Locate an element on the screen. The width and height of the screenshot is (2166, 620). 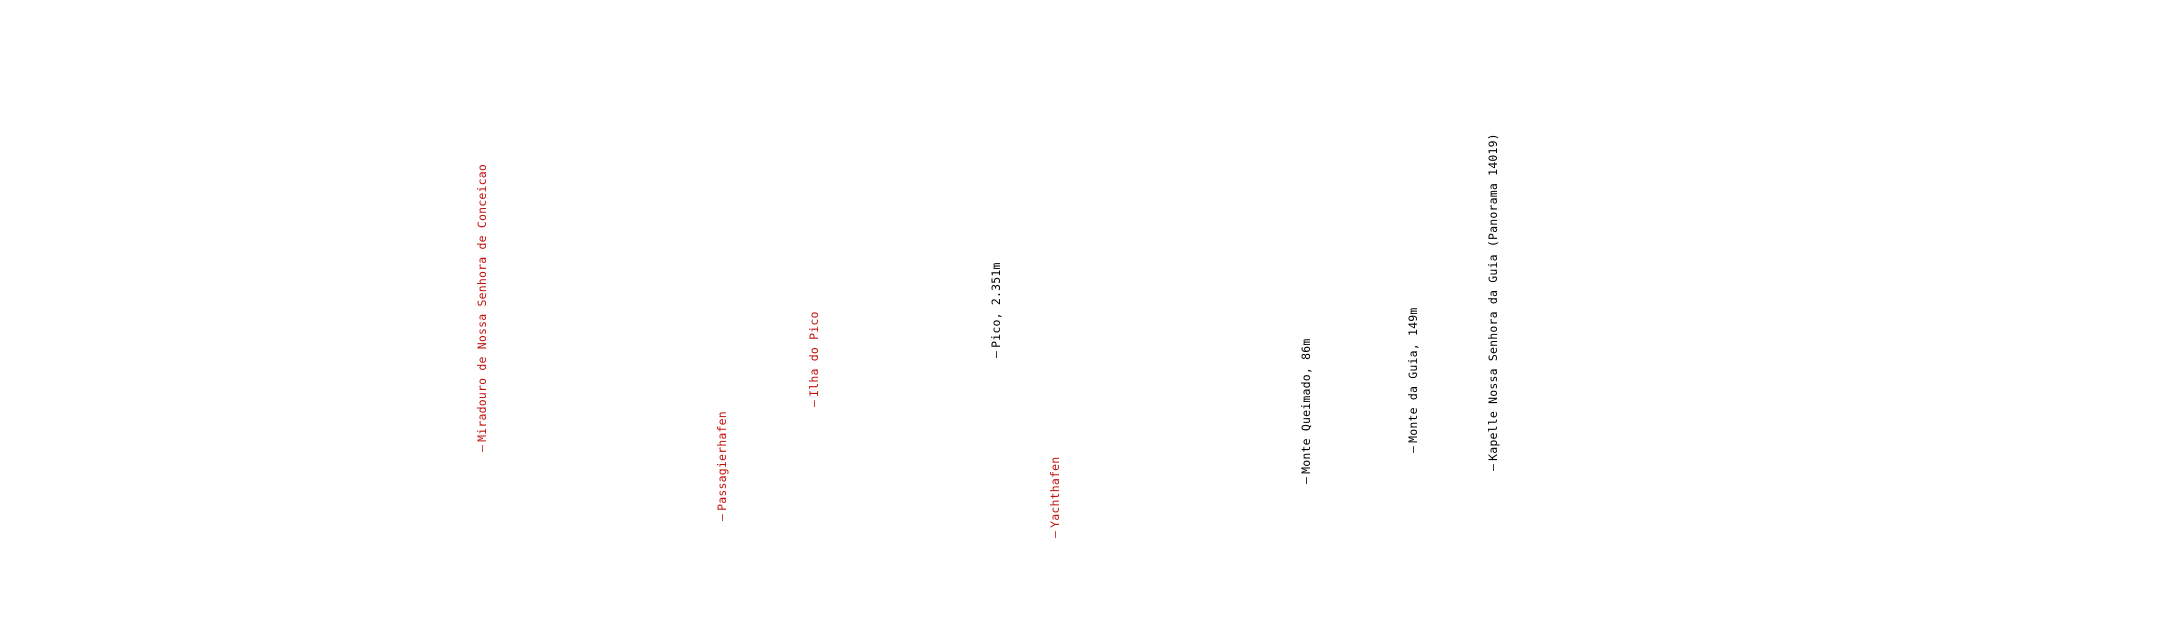
label-text: Passagierhafen is located at coordinates (722, 461).